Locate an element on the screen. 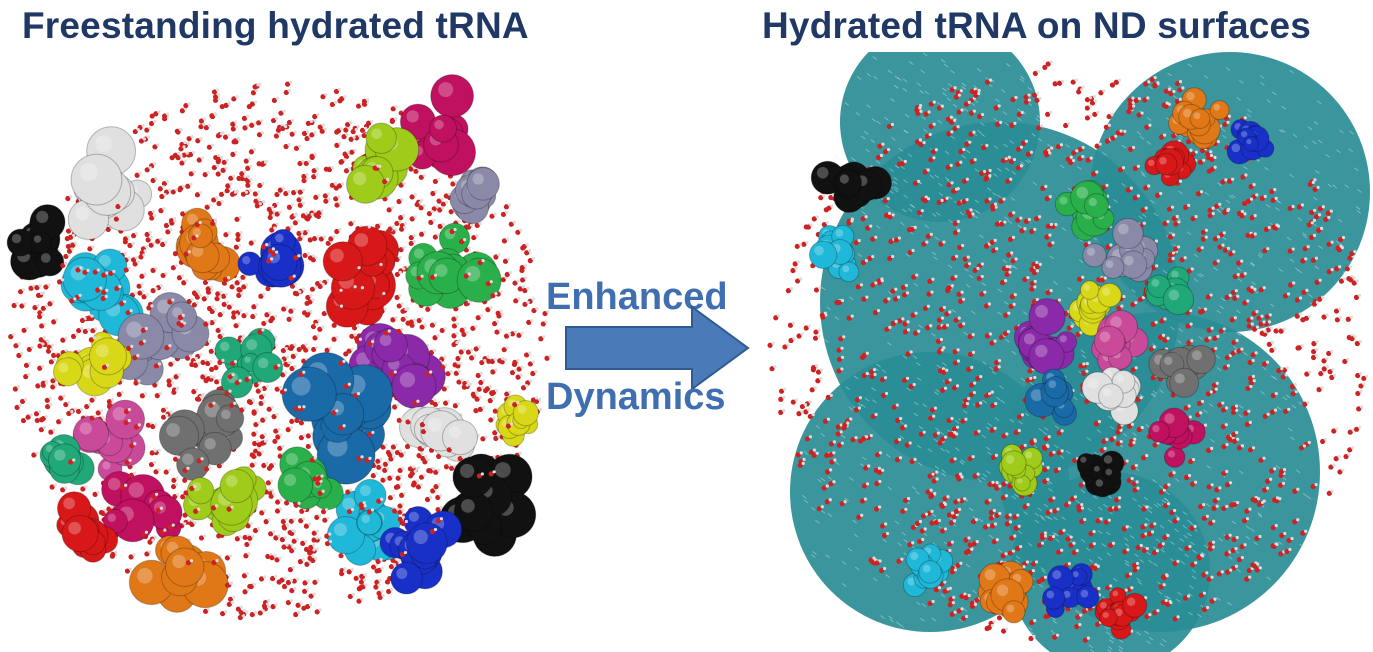 The width and height of the screenshot is (1373, 652). right-panel-title: Hydrated tRNA on ND surfaces is located at coordinates (1037, 25).